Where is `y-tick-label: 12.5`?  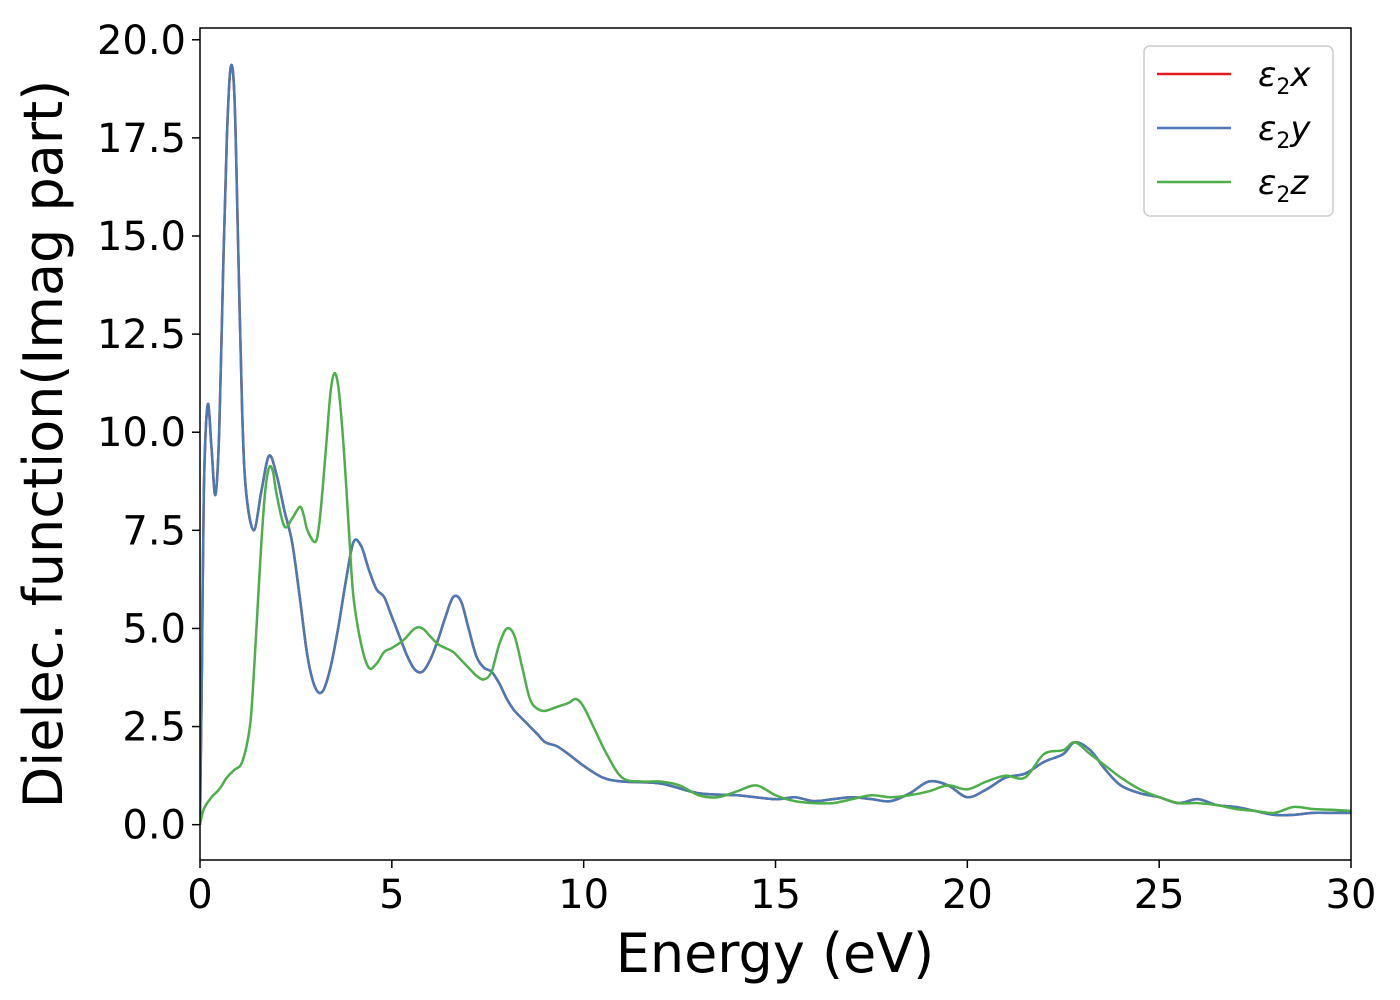 y-tick-label: 12.5 is located at coordinates (141, 335).